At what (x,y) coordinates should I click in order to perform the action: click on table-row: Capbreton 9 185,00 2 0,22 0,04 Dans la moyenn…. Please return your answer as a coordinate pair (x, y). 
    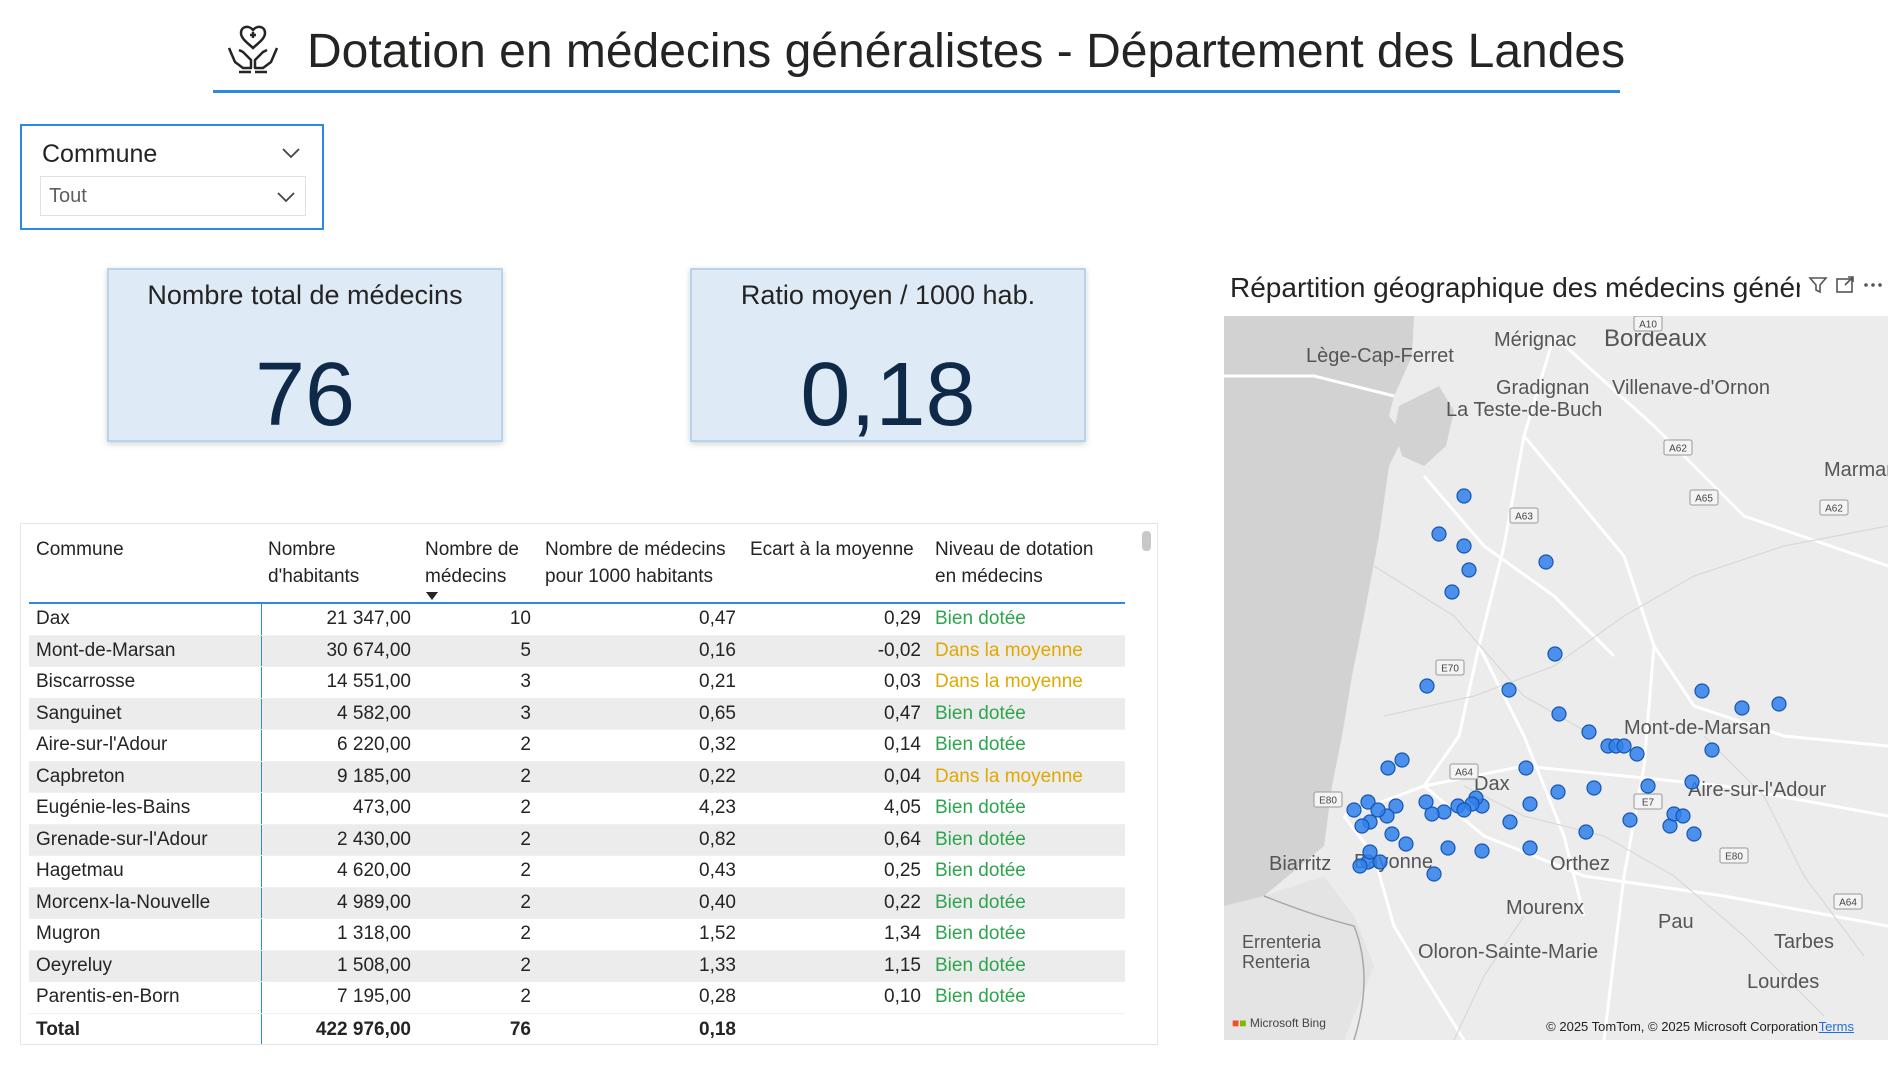
    Looking at the image, I should click on (577, 777).